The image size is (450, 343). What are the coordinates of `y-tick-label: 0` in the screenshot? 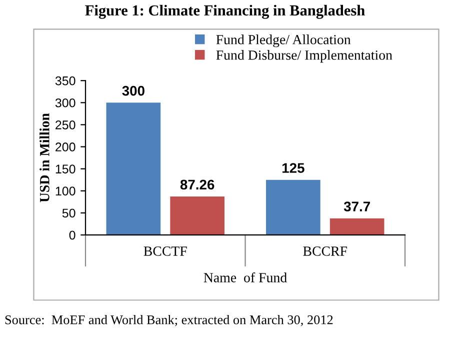 It's located at (72, 235).